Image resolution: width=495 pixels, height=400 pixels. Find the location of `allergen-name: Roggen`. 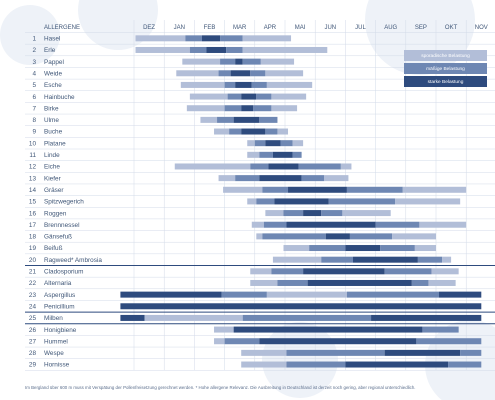

allergen-name: Roggen is located at coordinates (55, 213).